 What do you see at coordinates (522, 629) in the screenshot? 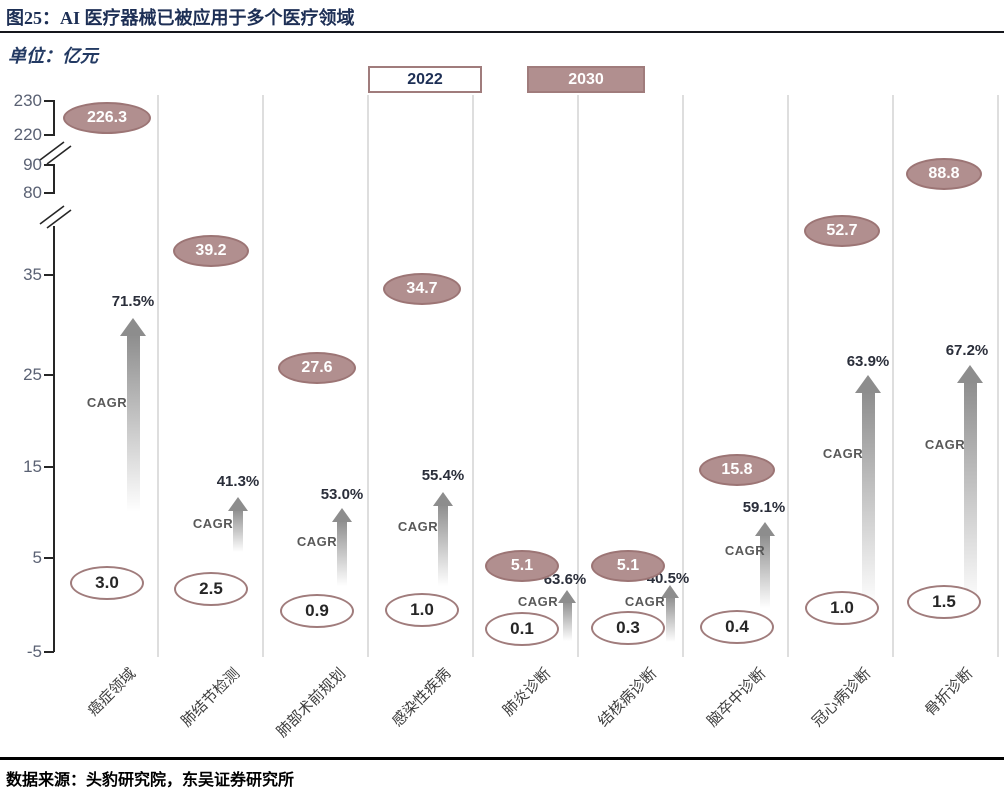
I see `value-bubble-2022: 0.1` at bounding box center [522, 629].